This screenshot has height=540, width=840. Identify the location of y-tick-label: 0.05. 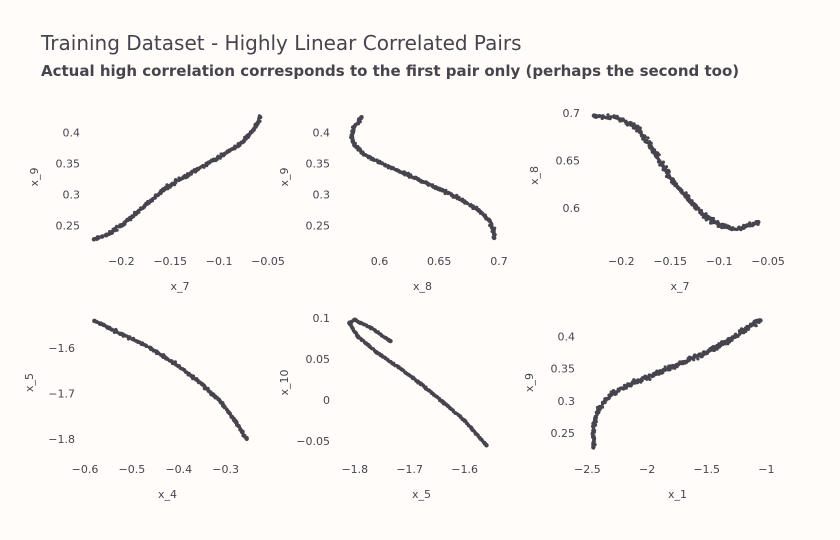
(318, 359).